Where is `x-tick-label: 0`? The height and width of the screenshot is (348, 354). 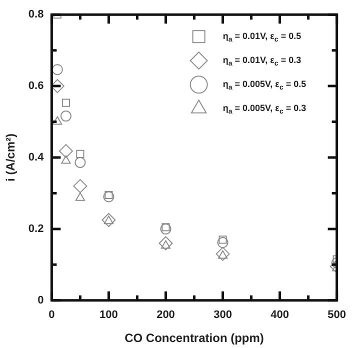 x-tick-label: 0 is located at coordinates (51, 315).